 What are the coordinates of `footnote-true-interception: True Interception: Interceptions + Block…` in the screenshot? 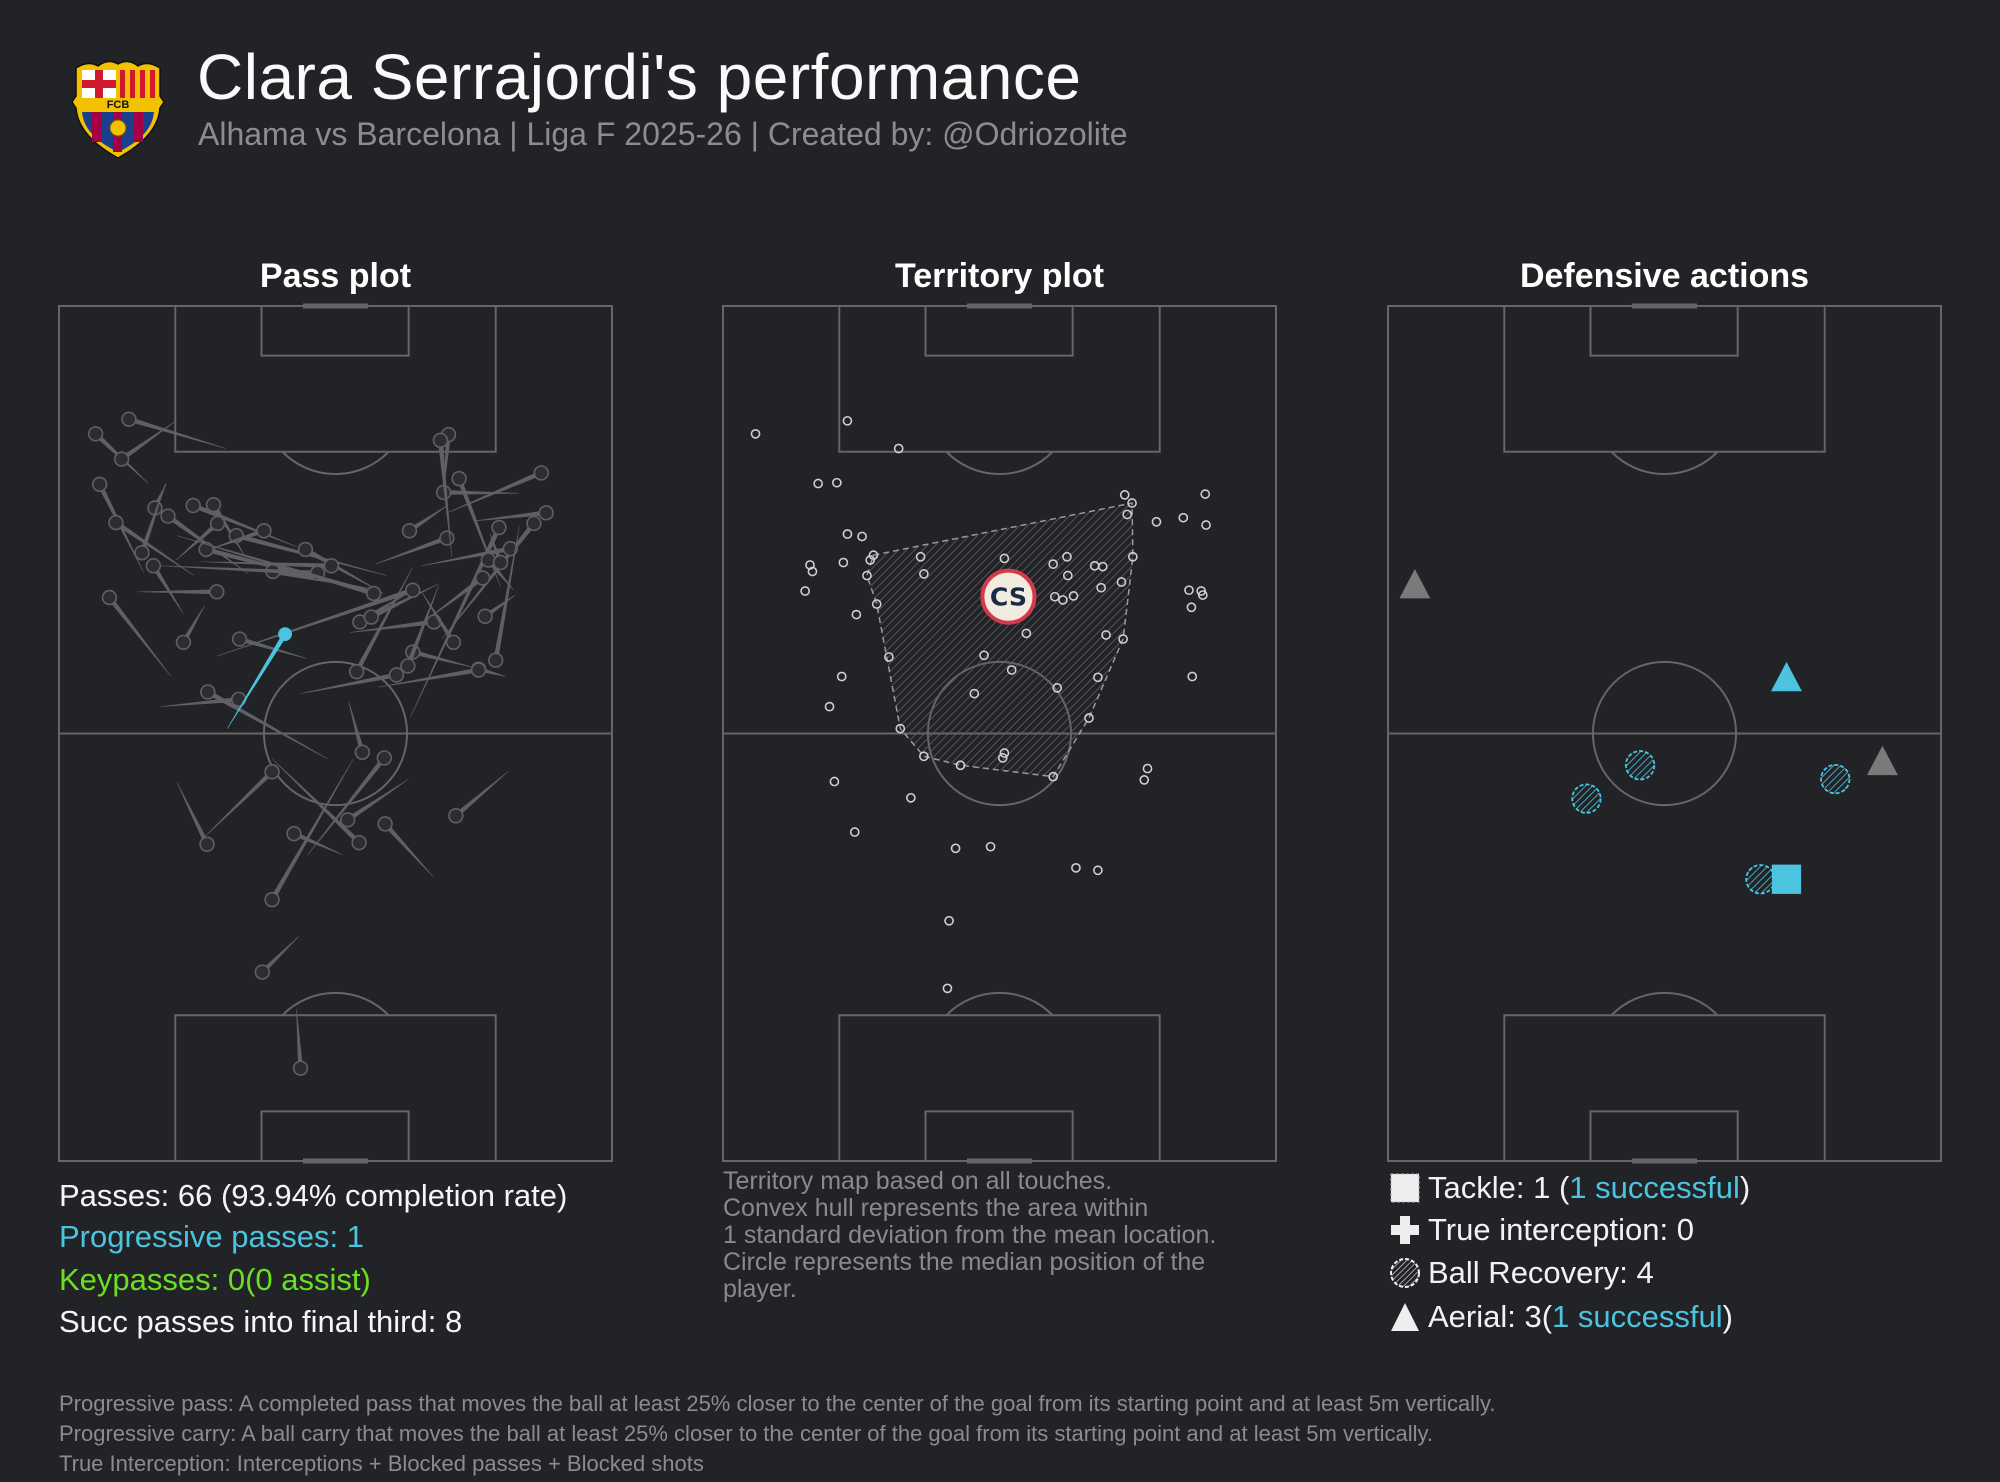 It's located at (381, 1463).